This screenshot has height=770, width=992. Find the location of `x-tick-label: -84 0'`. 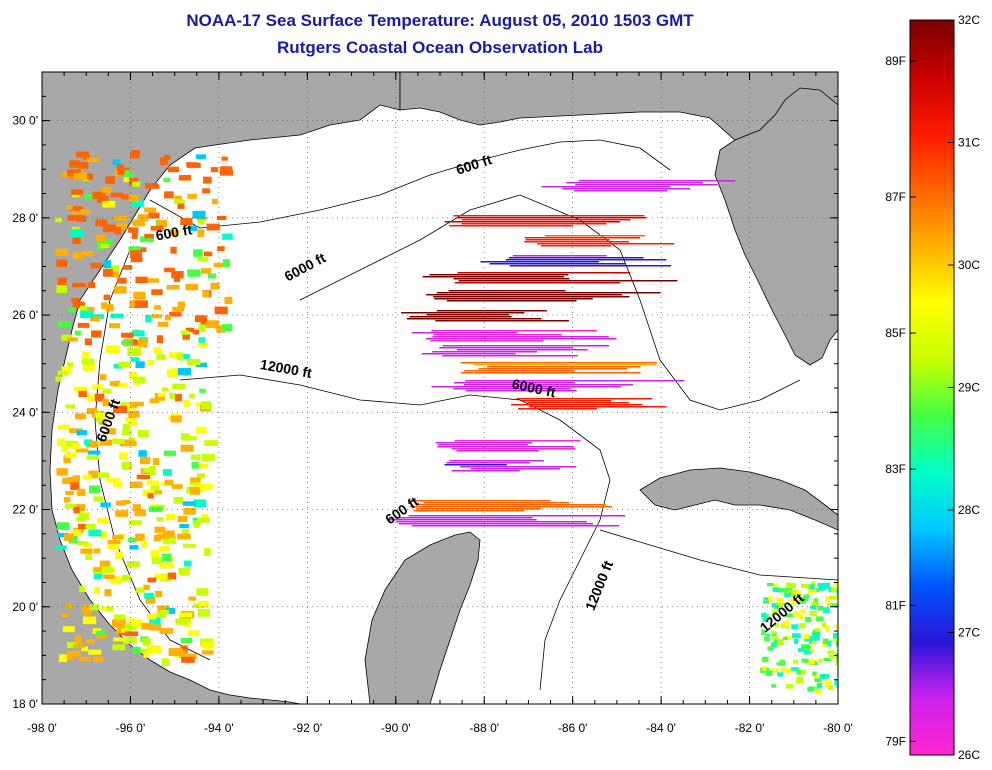

x-tick-label: -84 0' is located at coordinates (661, 728).